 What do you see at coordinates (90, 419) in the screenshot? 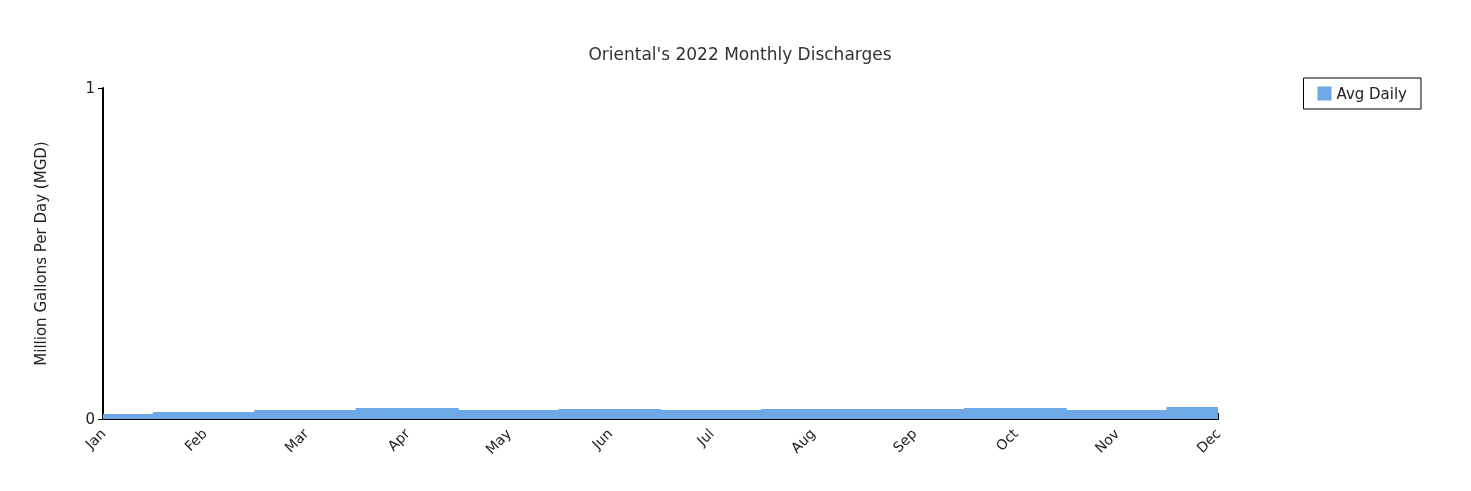
I see `y-tick-label: 0` at bounding box center [90, 419].